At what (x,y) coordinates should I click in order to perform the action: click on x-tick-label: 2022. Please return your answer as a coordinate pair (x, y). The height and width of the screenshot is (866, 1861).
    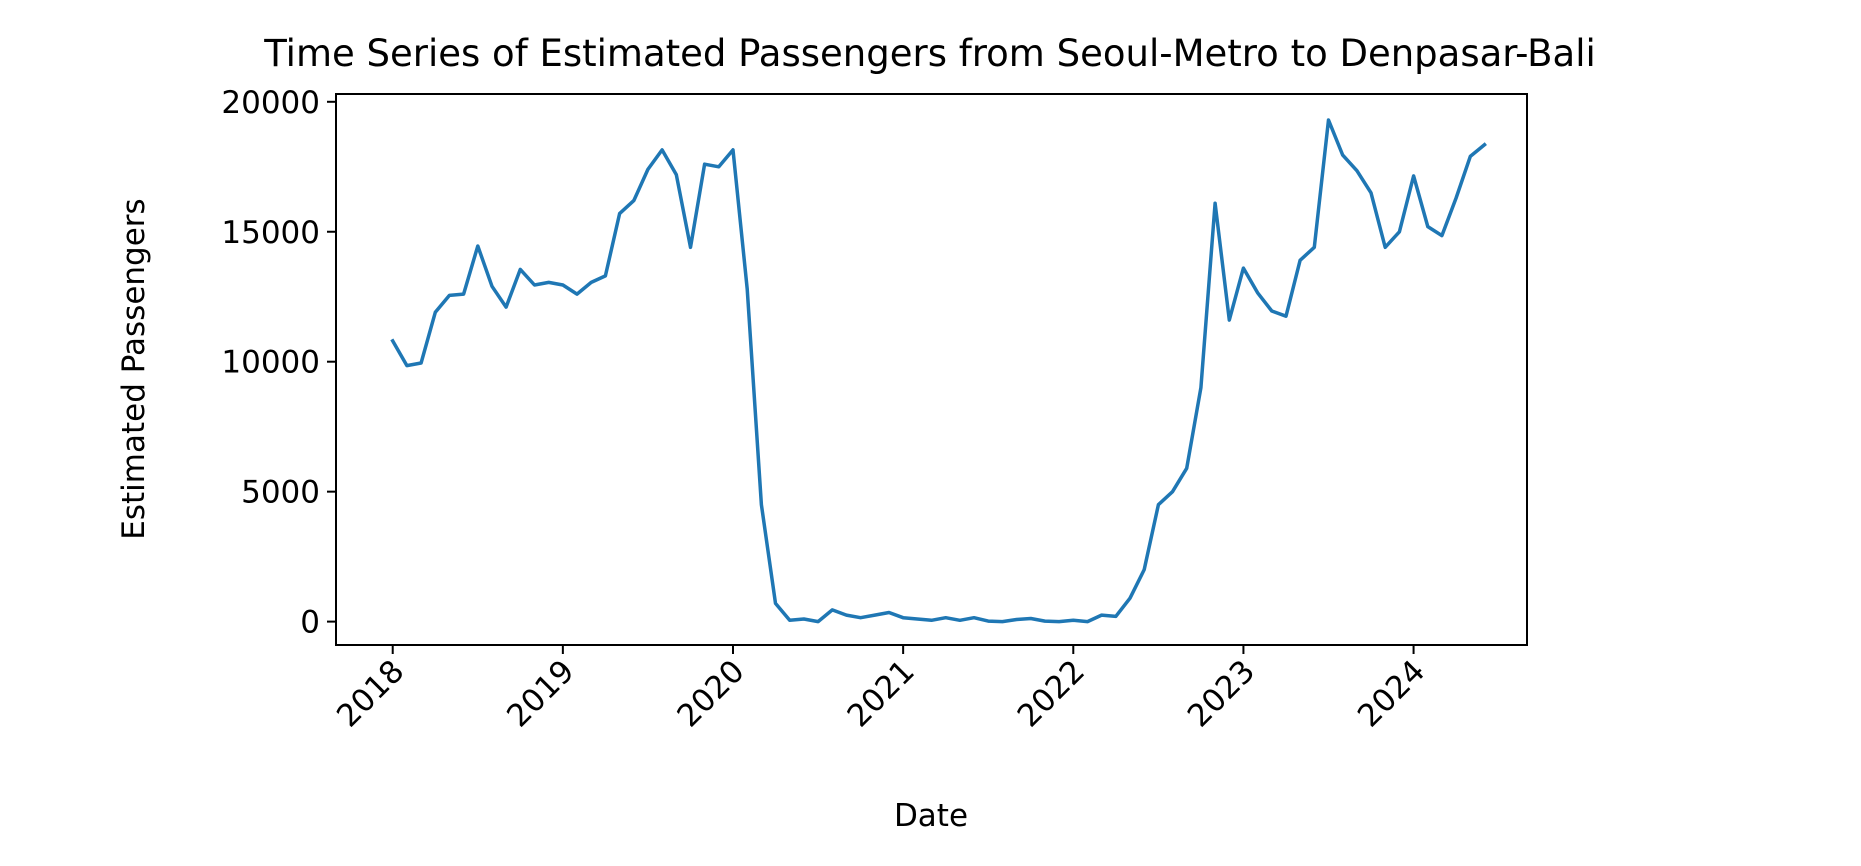
    Looking at the image, I should click on (1051, 693).